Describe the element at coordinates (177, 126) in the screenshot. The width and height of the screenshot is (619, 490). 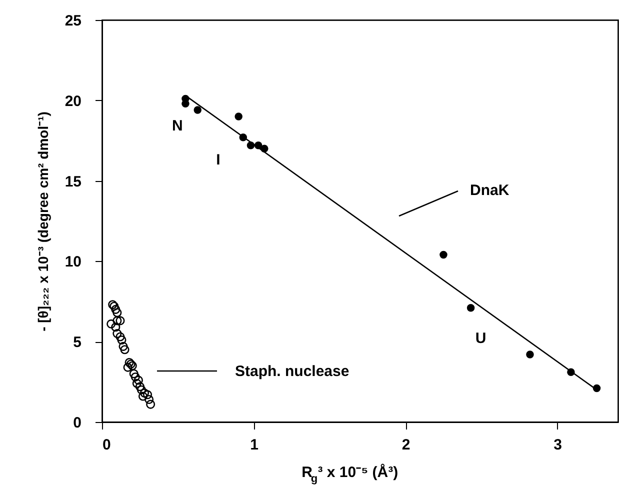
I see `annotation: N` at that location.